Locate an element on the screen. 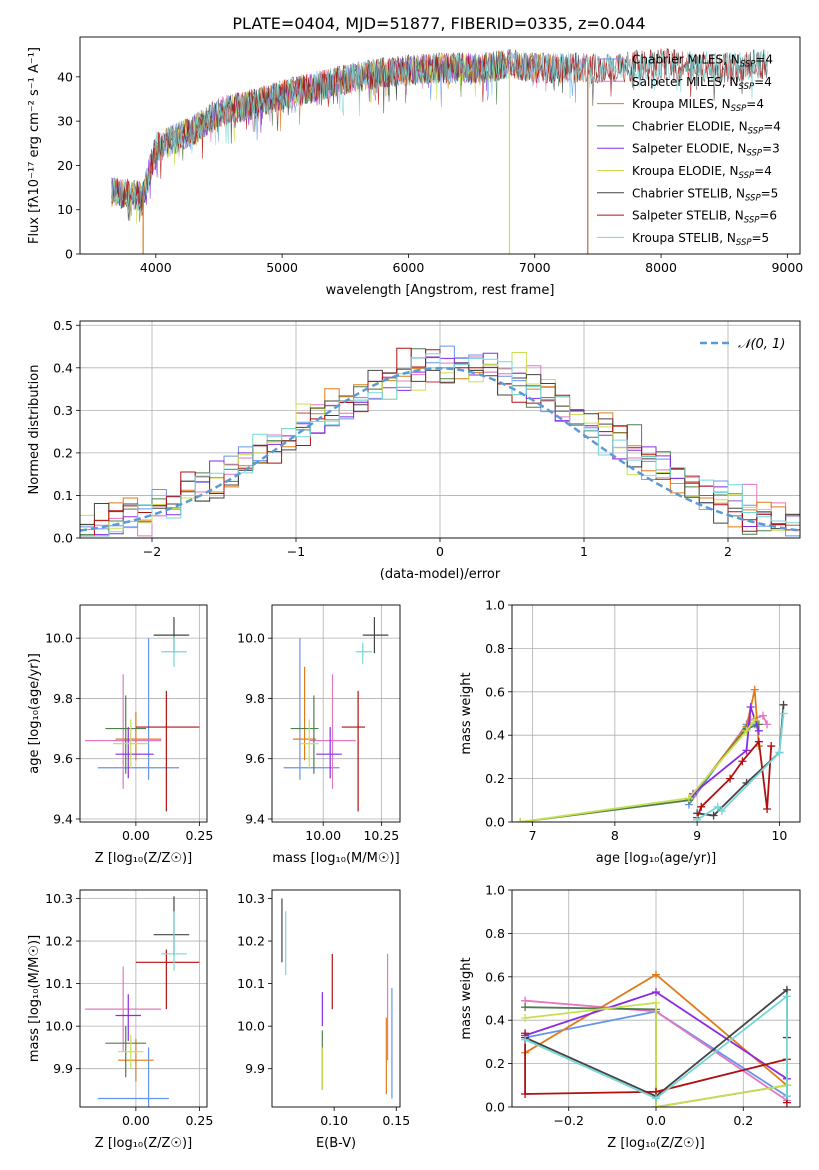 Image resolution: width=819 pixels, height=1170 pixels. axes-mass_vs_ebv: 0.10 0.15 9.9 10.0 10.1 10.2 10.3 E(B-V) is located at coordinates (323, 1020).